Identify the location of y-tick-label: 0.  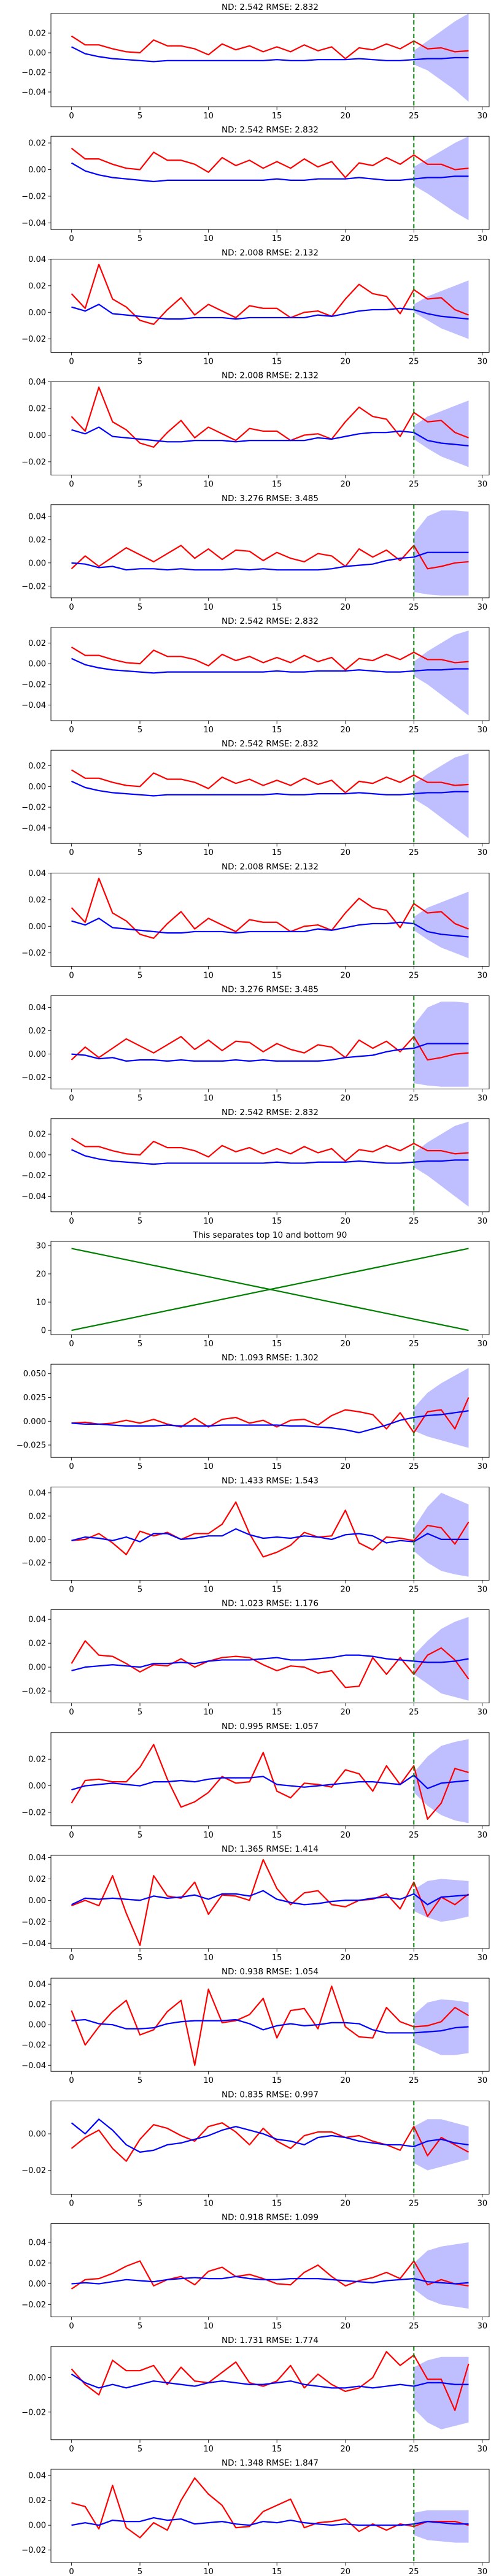
(44, 1331).